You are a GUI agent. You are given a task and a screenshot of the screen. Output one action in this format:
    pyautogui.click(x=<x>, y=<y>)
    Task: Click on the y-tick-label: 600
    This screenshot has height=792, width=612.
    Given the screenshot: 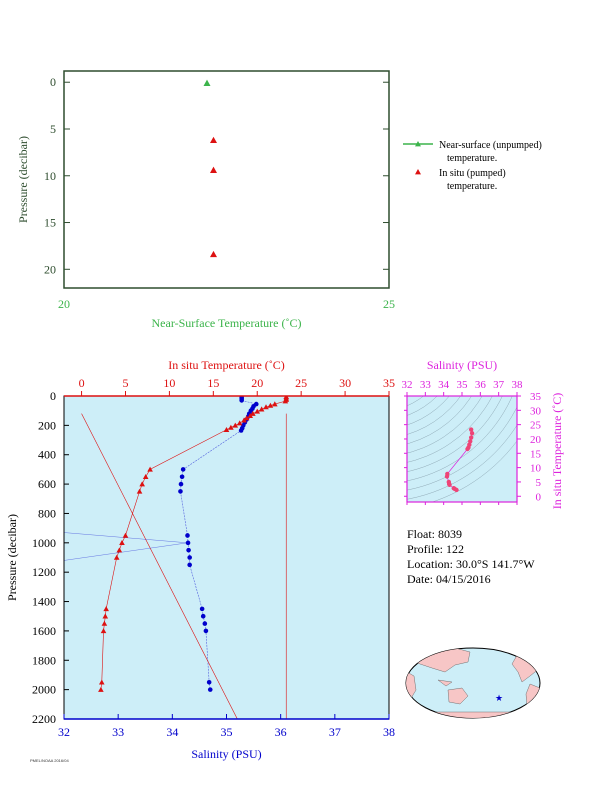 What is the action you would take?
    pyautogui.click(x=47, y=484)
    